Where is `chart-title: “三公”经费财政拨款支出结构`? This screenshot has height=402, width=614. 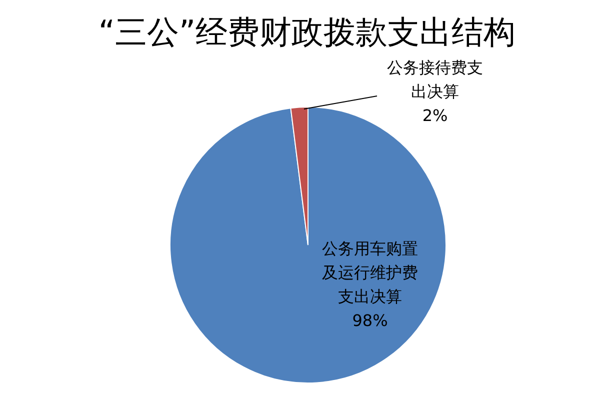
chart-title: “三公”经费财政拨款支出结构 is located at coordinates (307, 32).